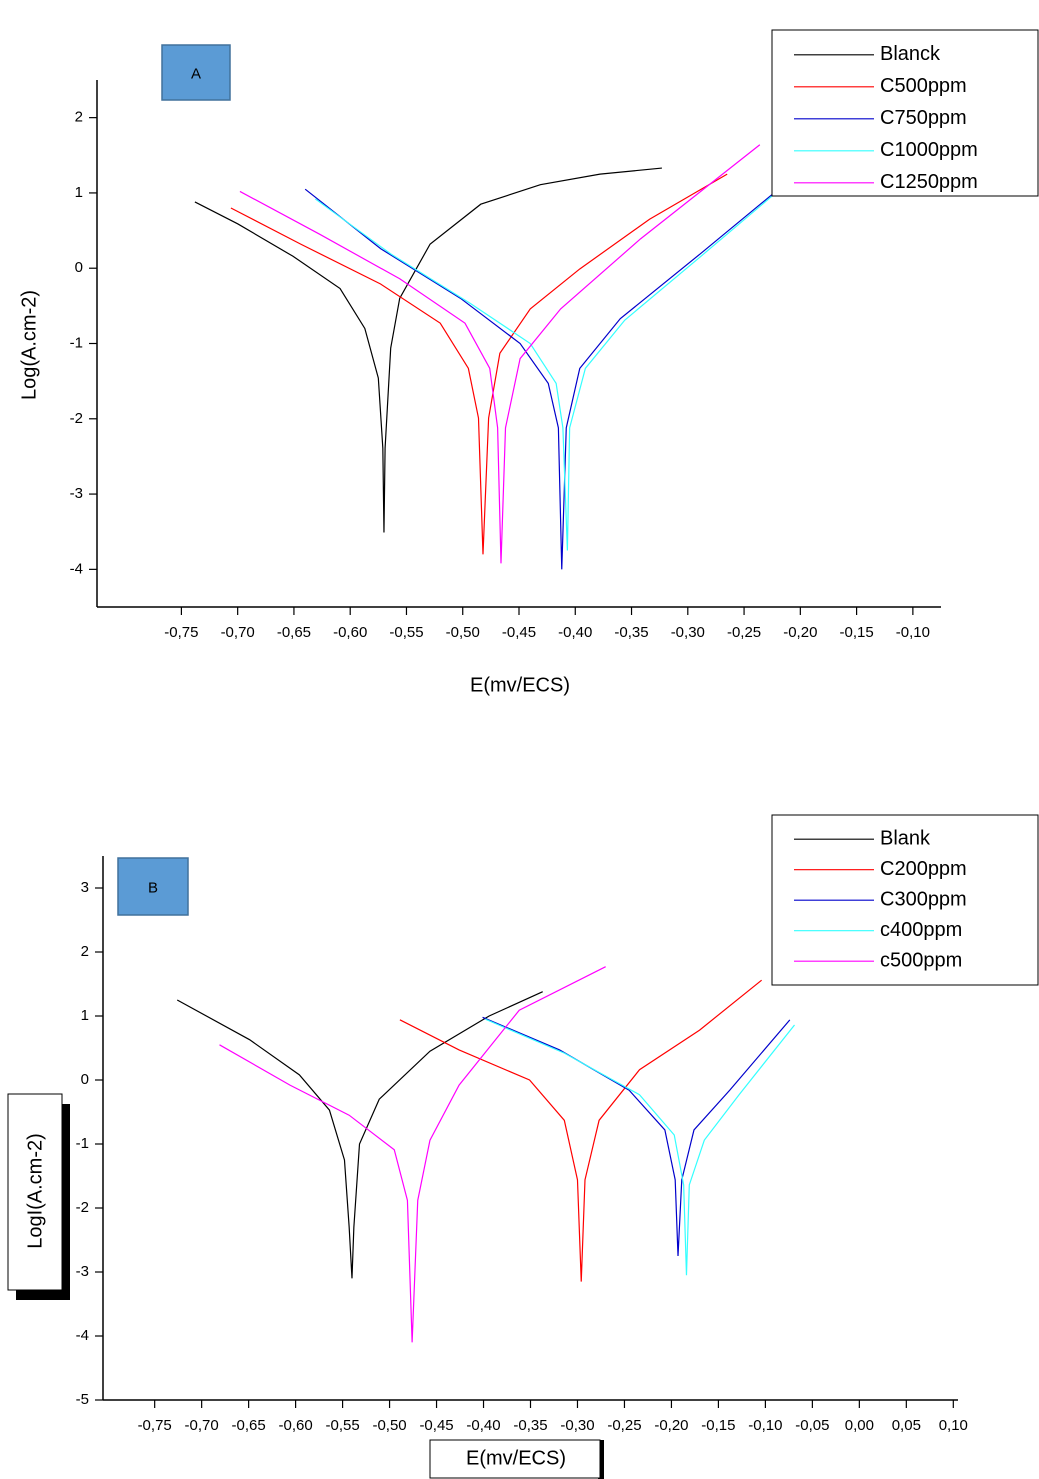  What do you see at coordinates (812, 1425) in the screenshot?
I see `x-tick-label: -0,05` at bounding box center [812, 1425].